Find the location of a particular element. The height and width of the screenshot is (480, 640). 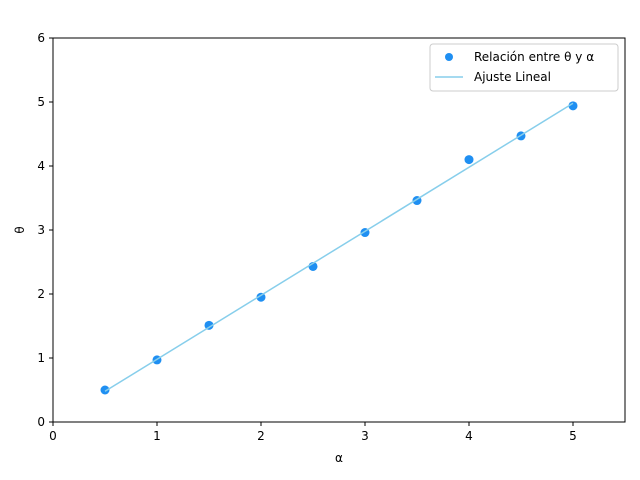

x-tick-label: 0 is located at coordinates (53, 436).